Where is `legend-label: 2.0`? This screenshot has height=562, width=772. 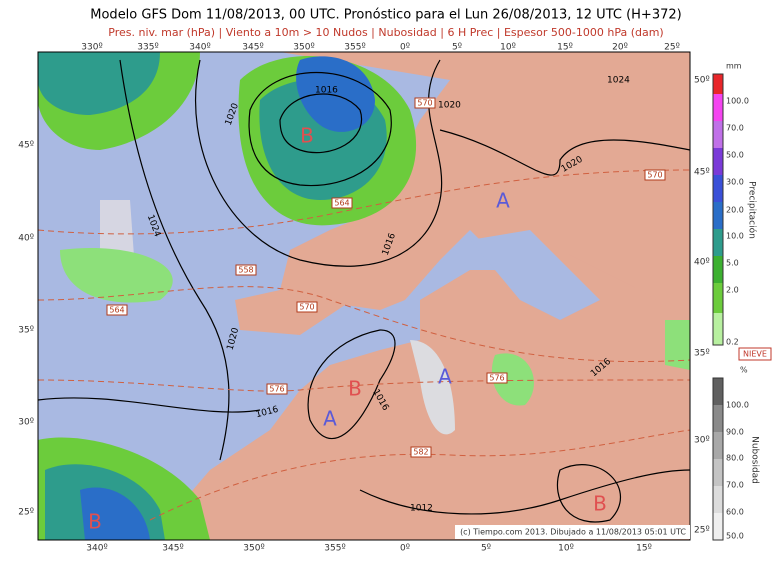
legend-label: 2.0 is located at coordinates (732, 290).